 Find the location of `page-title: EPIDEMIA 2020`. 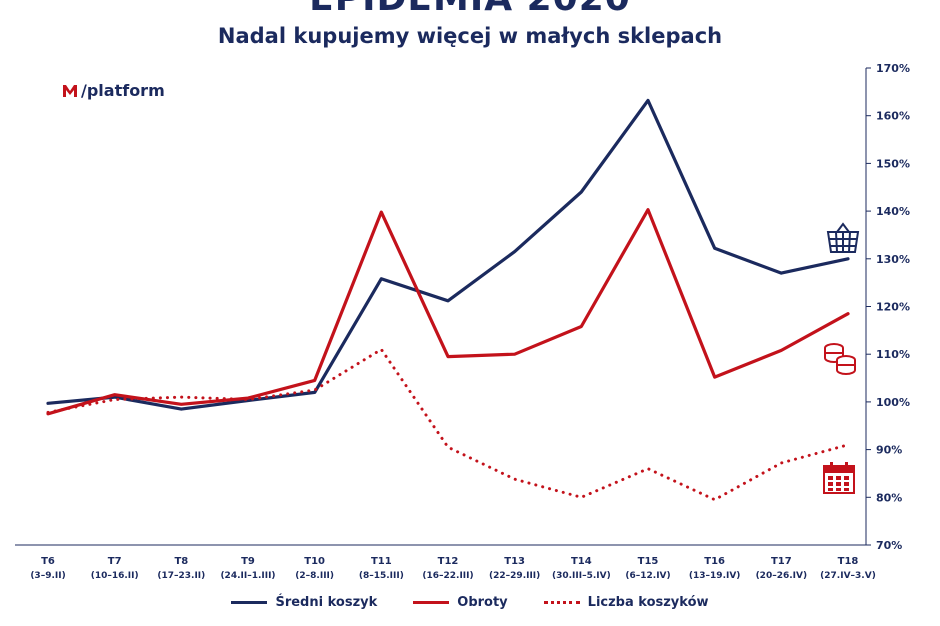

page-title: EPIDEMIA 2020 is located at coordinates (470, 9).